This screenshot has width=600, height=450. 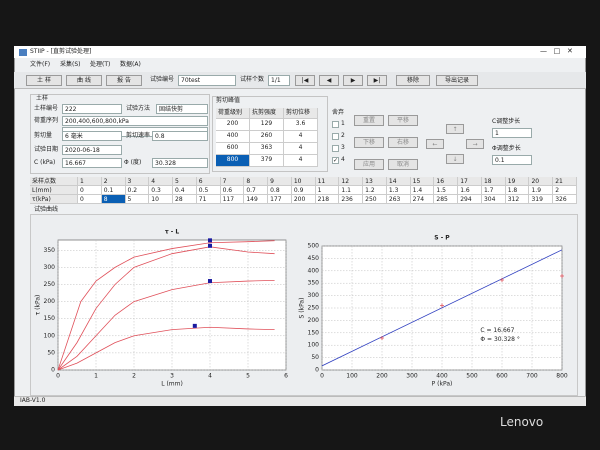 What do you see at coordinates (403, 142) in the screenshot?
I see `adjust-button: 右移` at bounding box center [403, 142].